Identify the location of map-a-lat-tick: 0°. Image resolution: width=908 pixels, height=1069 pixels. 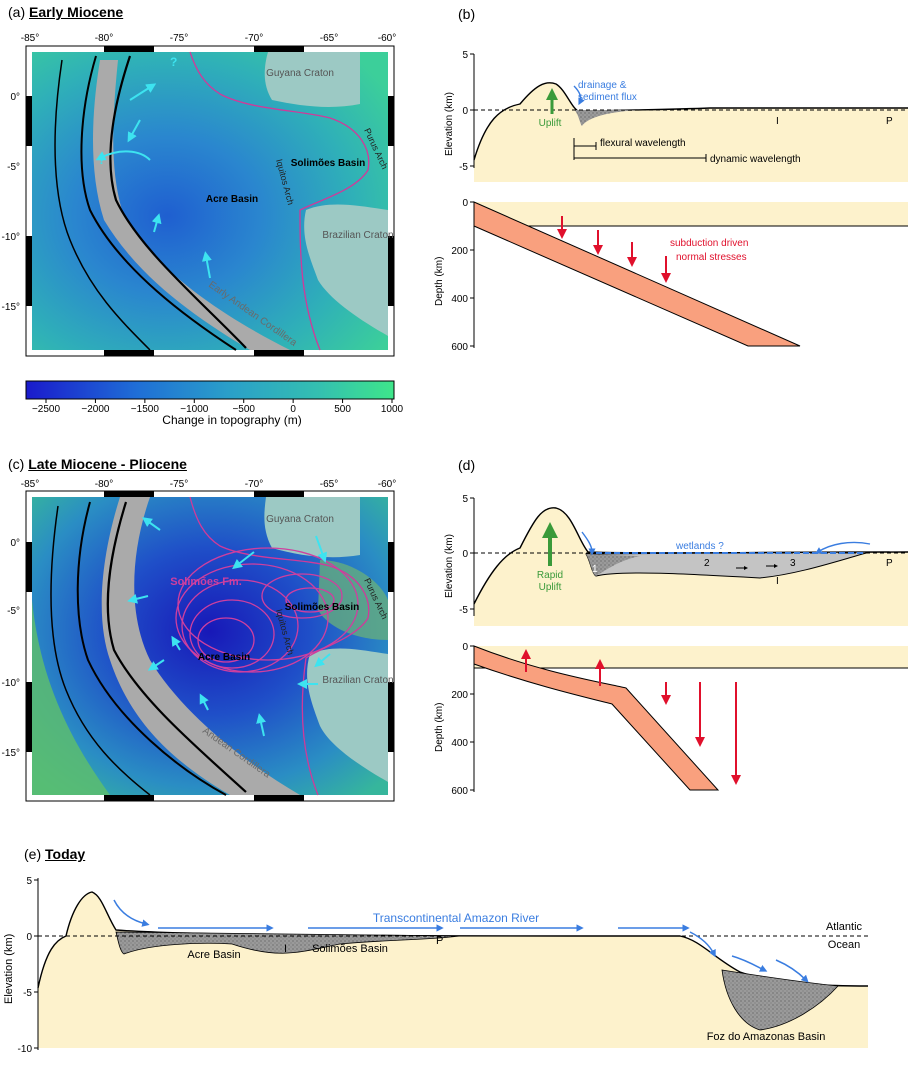
(15, 97).